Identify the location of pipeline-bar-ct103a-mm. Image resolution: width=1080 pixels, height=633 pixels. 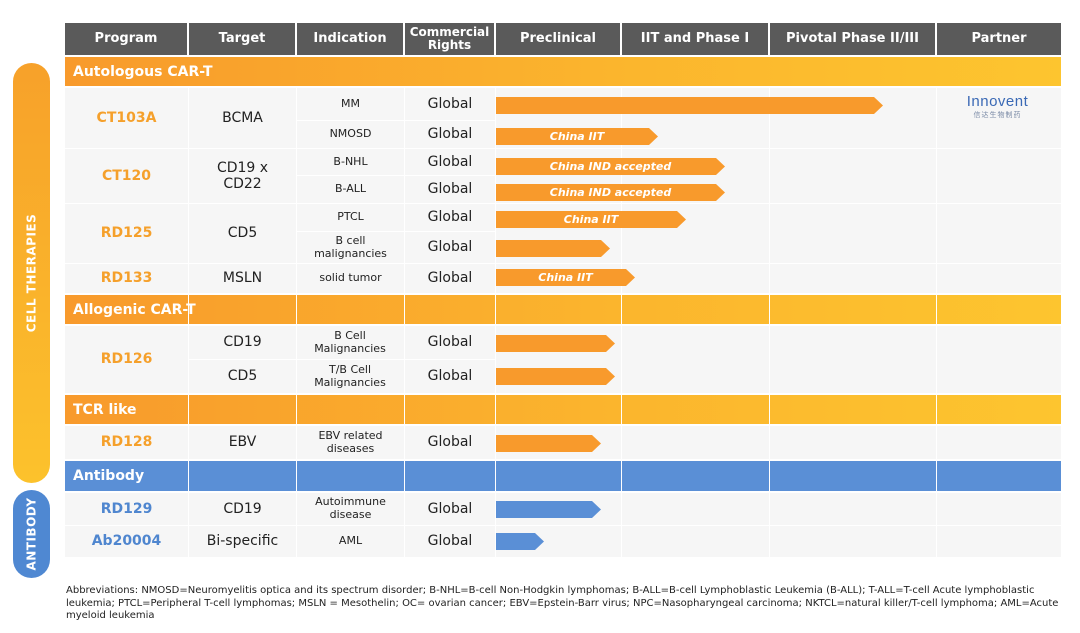
(689, 105).